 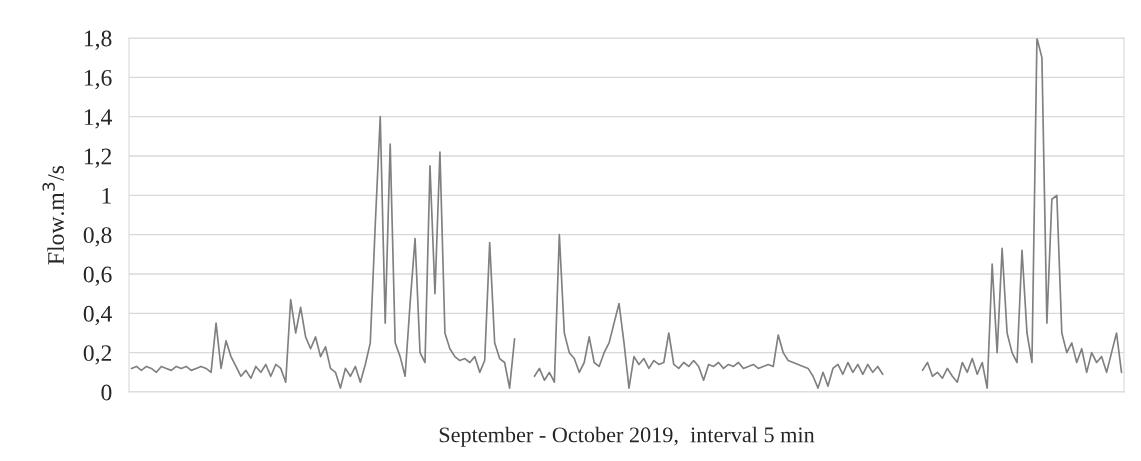 What do you see at coordinates (98, 40) in the screenshot?
I see `y-tick-label: 1,8` at bounding box center [98, 40].